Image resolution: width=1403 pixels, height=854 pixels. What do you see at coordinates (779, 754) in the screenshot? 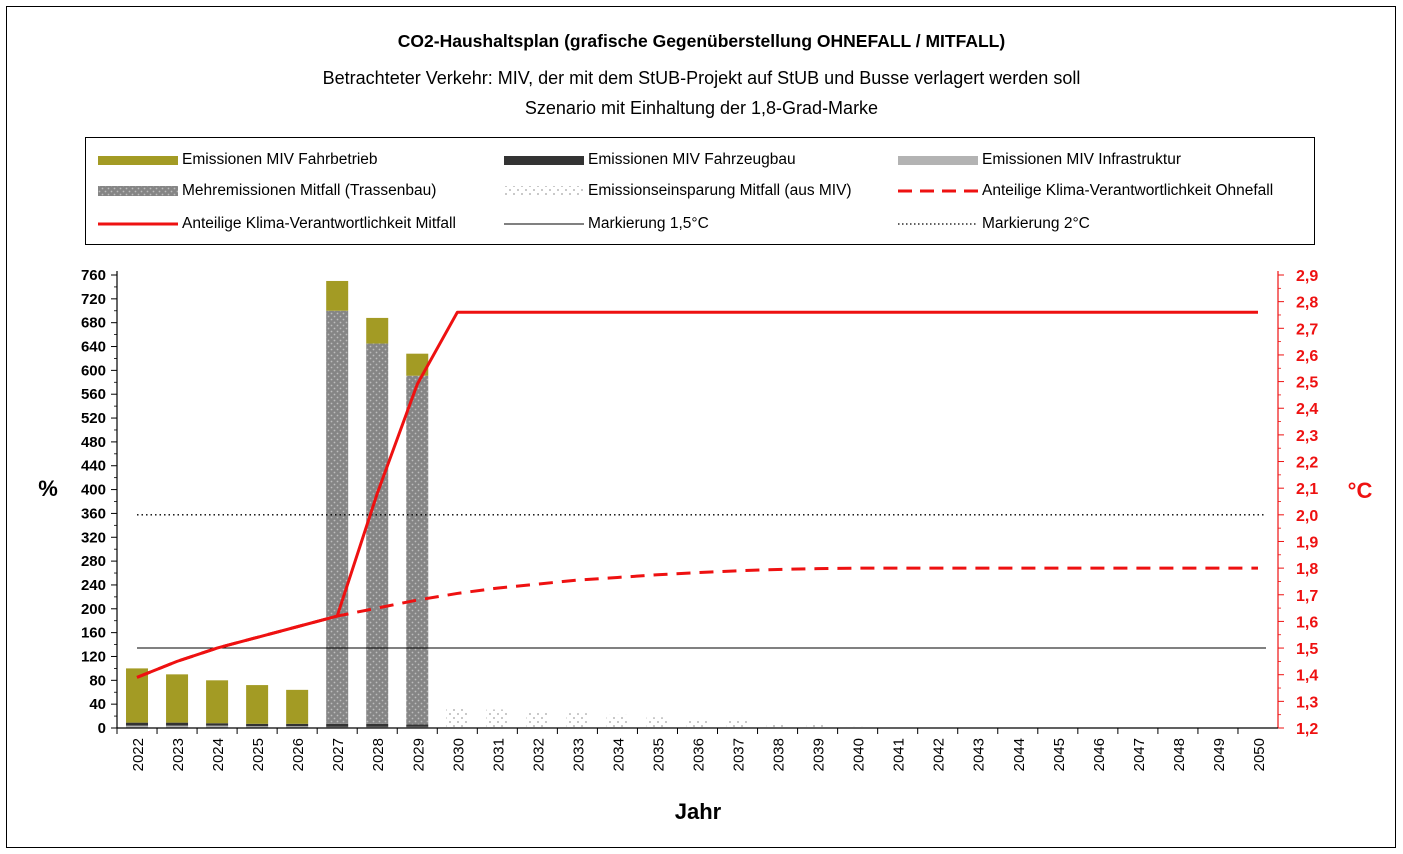
I see `x-tick-label: 2038` at bounding box center [779, 754].